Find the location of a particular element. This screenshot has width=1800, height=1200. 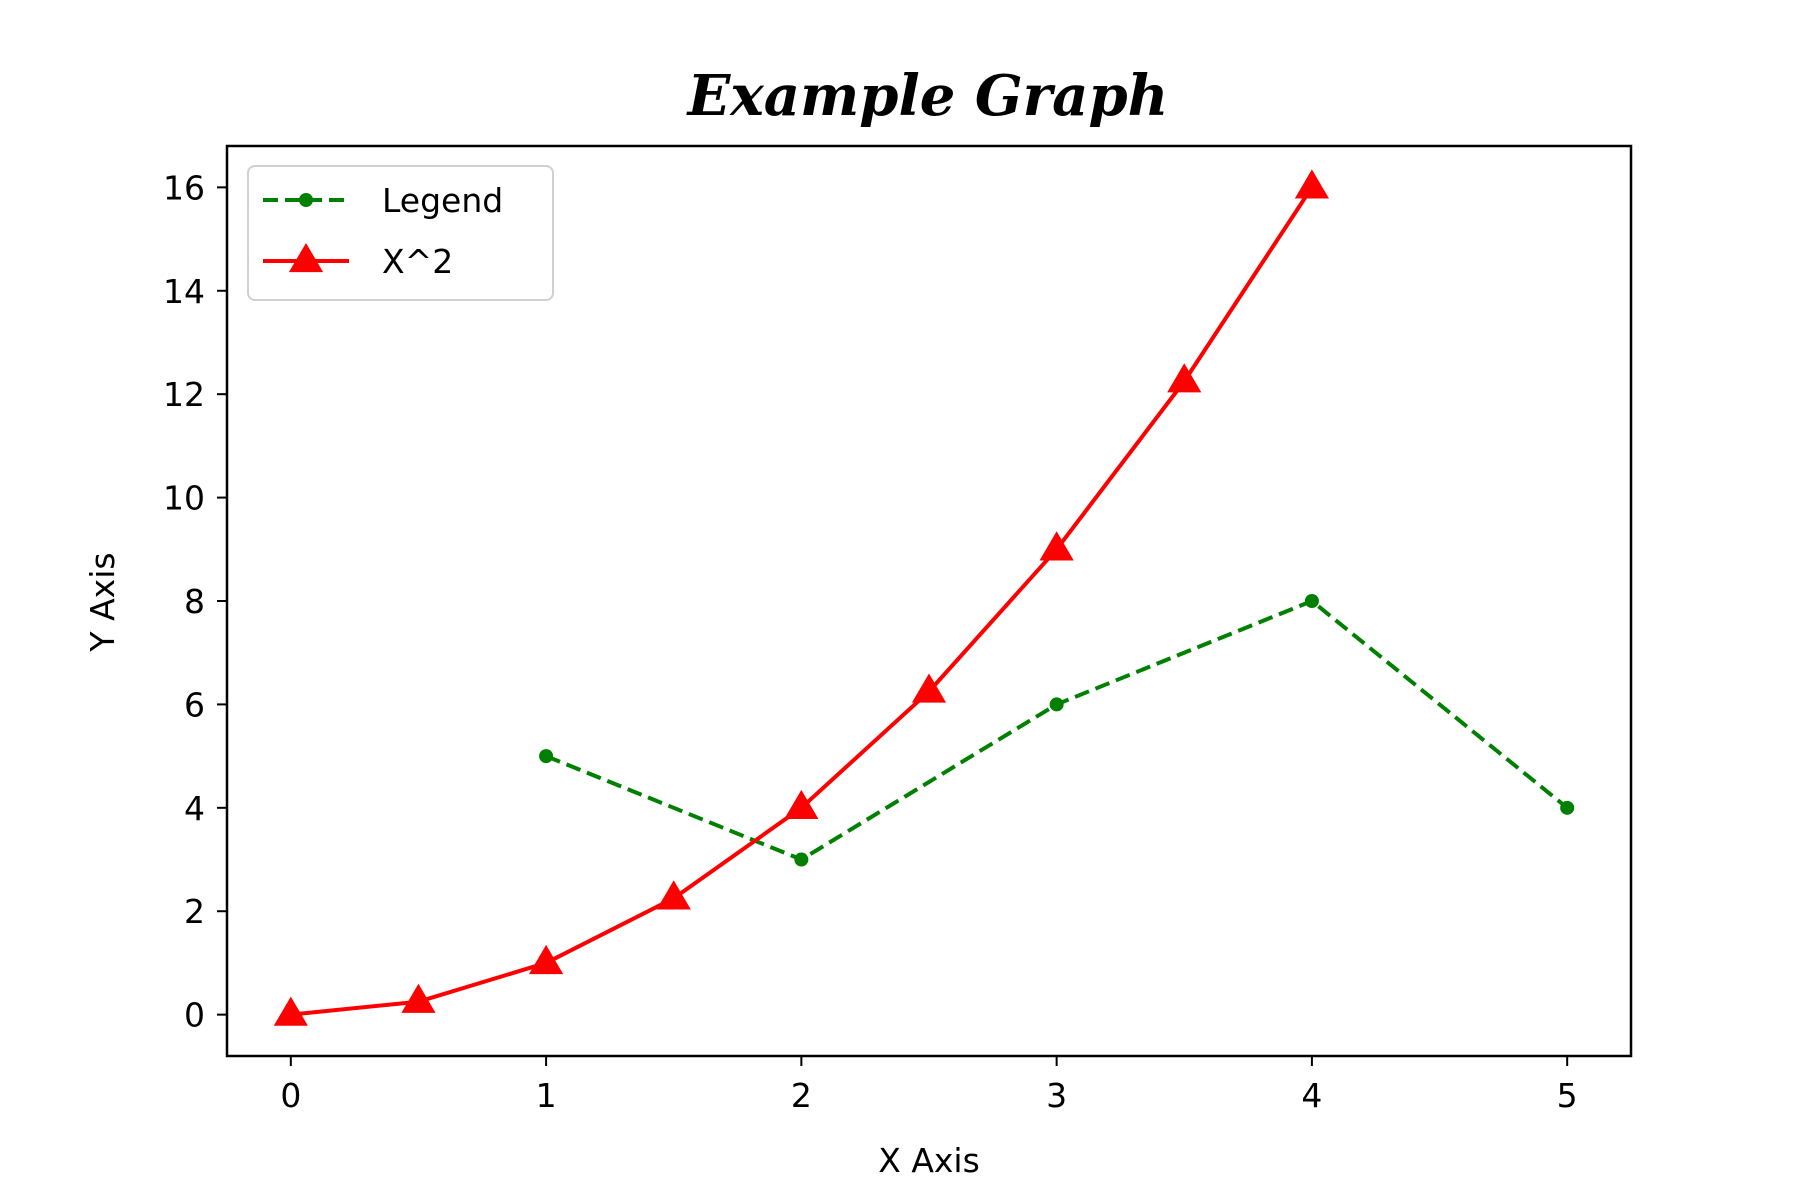

legend-item: X^2 is located at coordinates (358, 261).